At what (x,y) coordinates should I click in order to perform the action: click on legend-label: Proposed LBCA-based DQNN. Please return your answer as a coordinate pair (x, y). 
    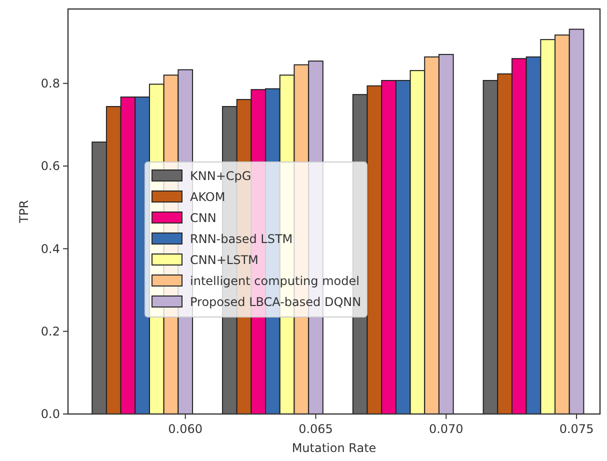
    Looking at the image, I should click on (276, 302).